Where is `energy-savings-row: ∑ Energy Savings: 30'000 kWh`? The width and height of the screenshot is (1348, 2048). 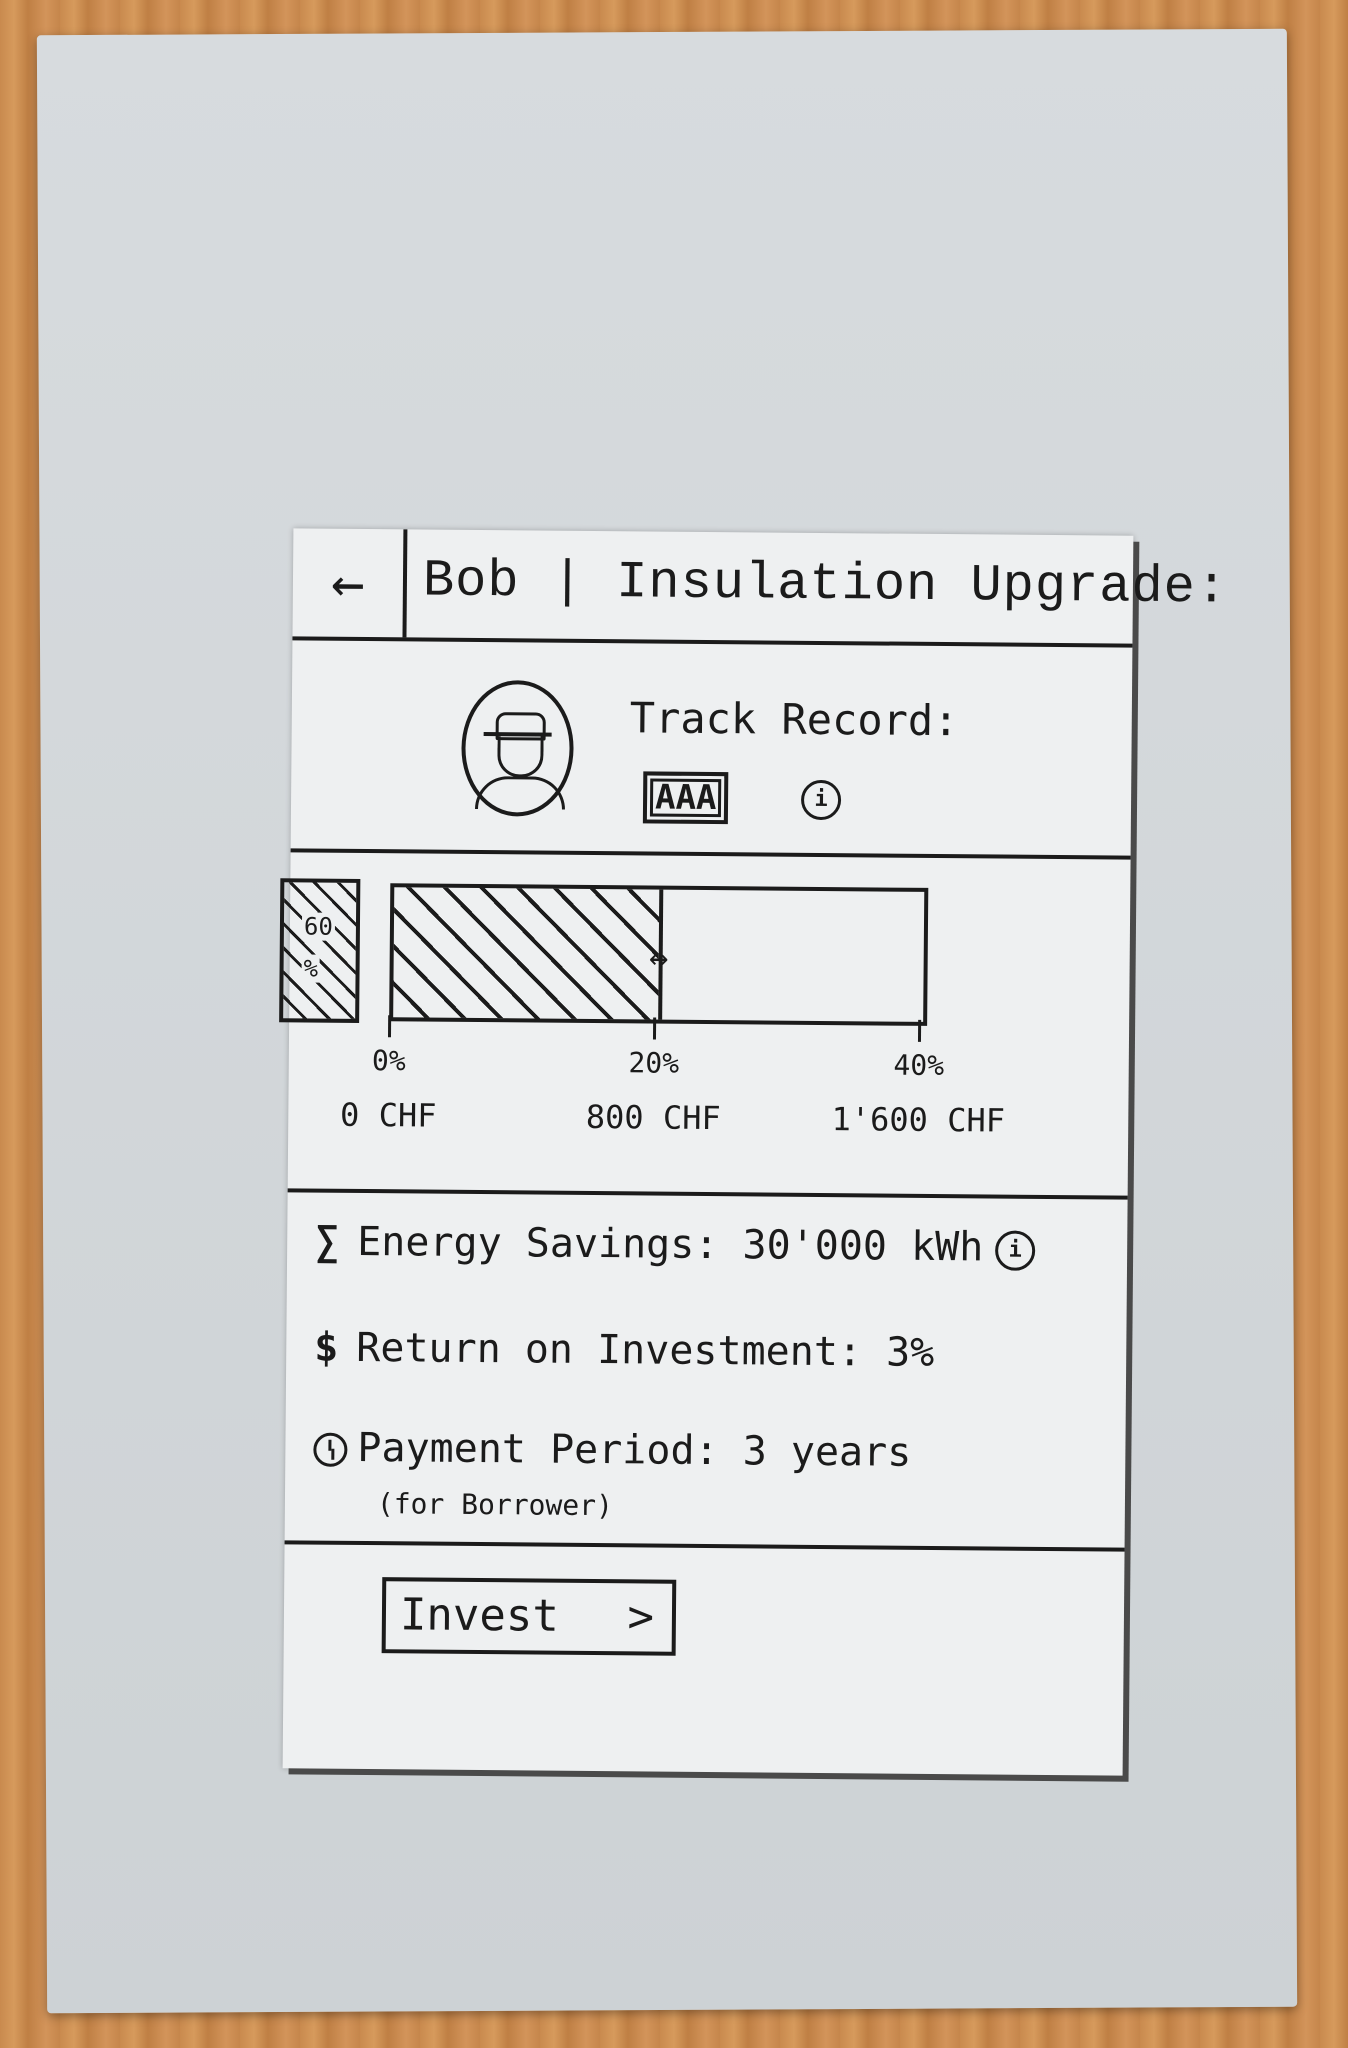
energy-savings-row: ∑ Energy Savings: 30'000 kWh is located at coordinates (649, 1245).